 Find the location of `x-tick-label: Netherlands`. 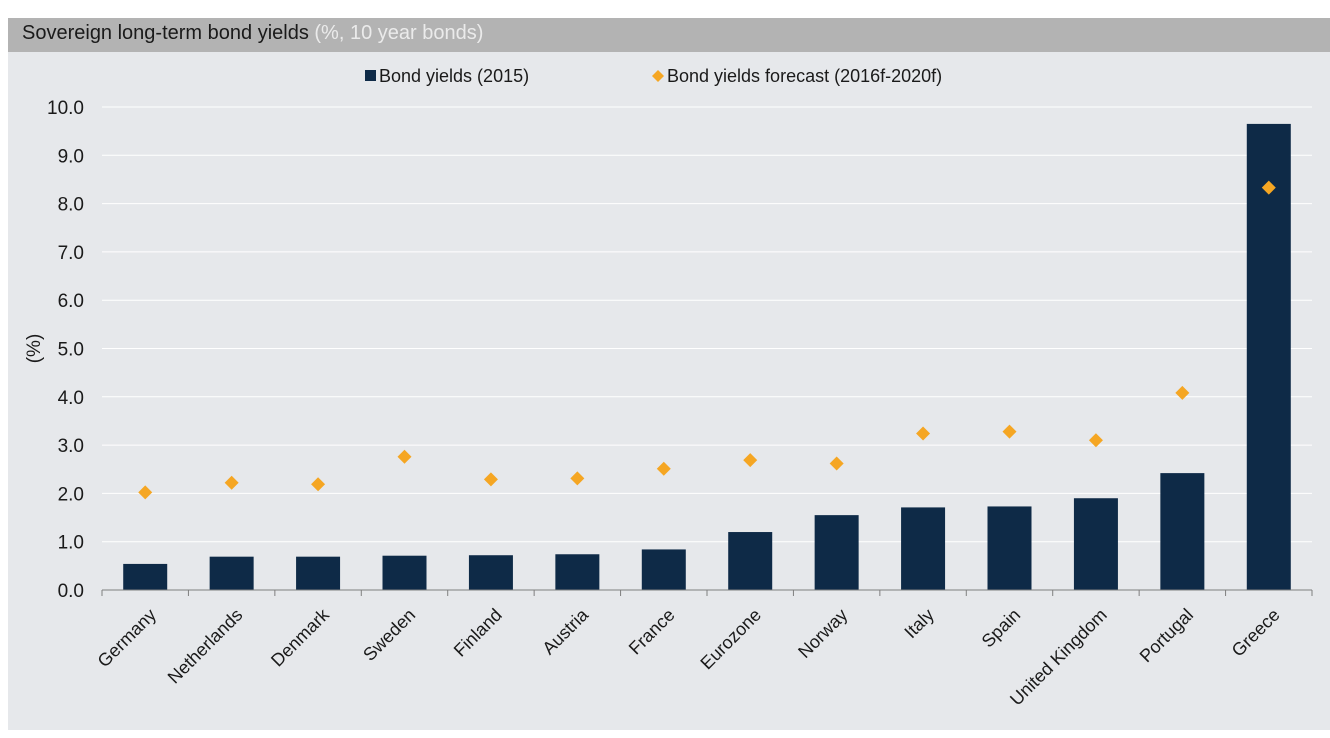

x-tick-label: Netherlands is located at coordinates (205, 646).